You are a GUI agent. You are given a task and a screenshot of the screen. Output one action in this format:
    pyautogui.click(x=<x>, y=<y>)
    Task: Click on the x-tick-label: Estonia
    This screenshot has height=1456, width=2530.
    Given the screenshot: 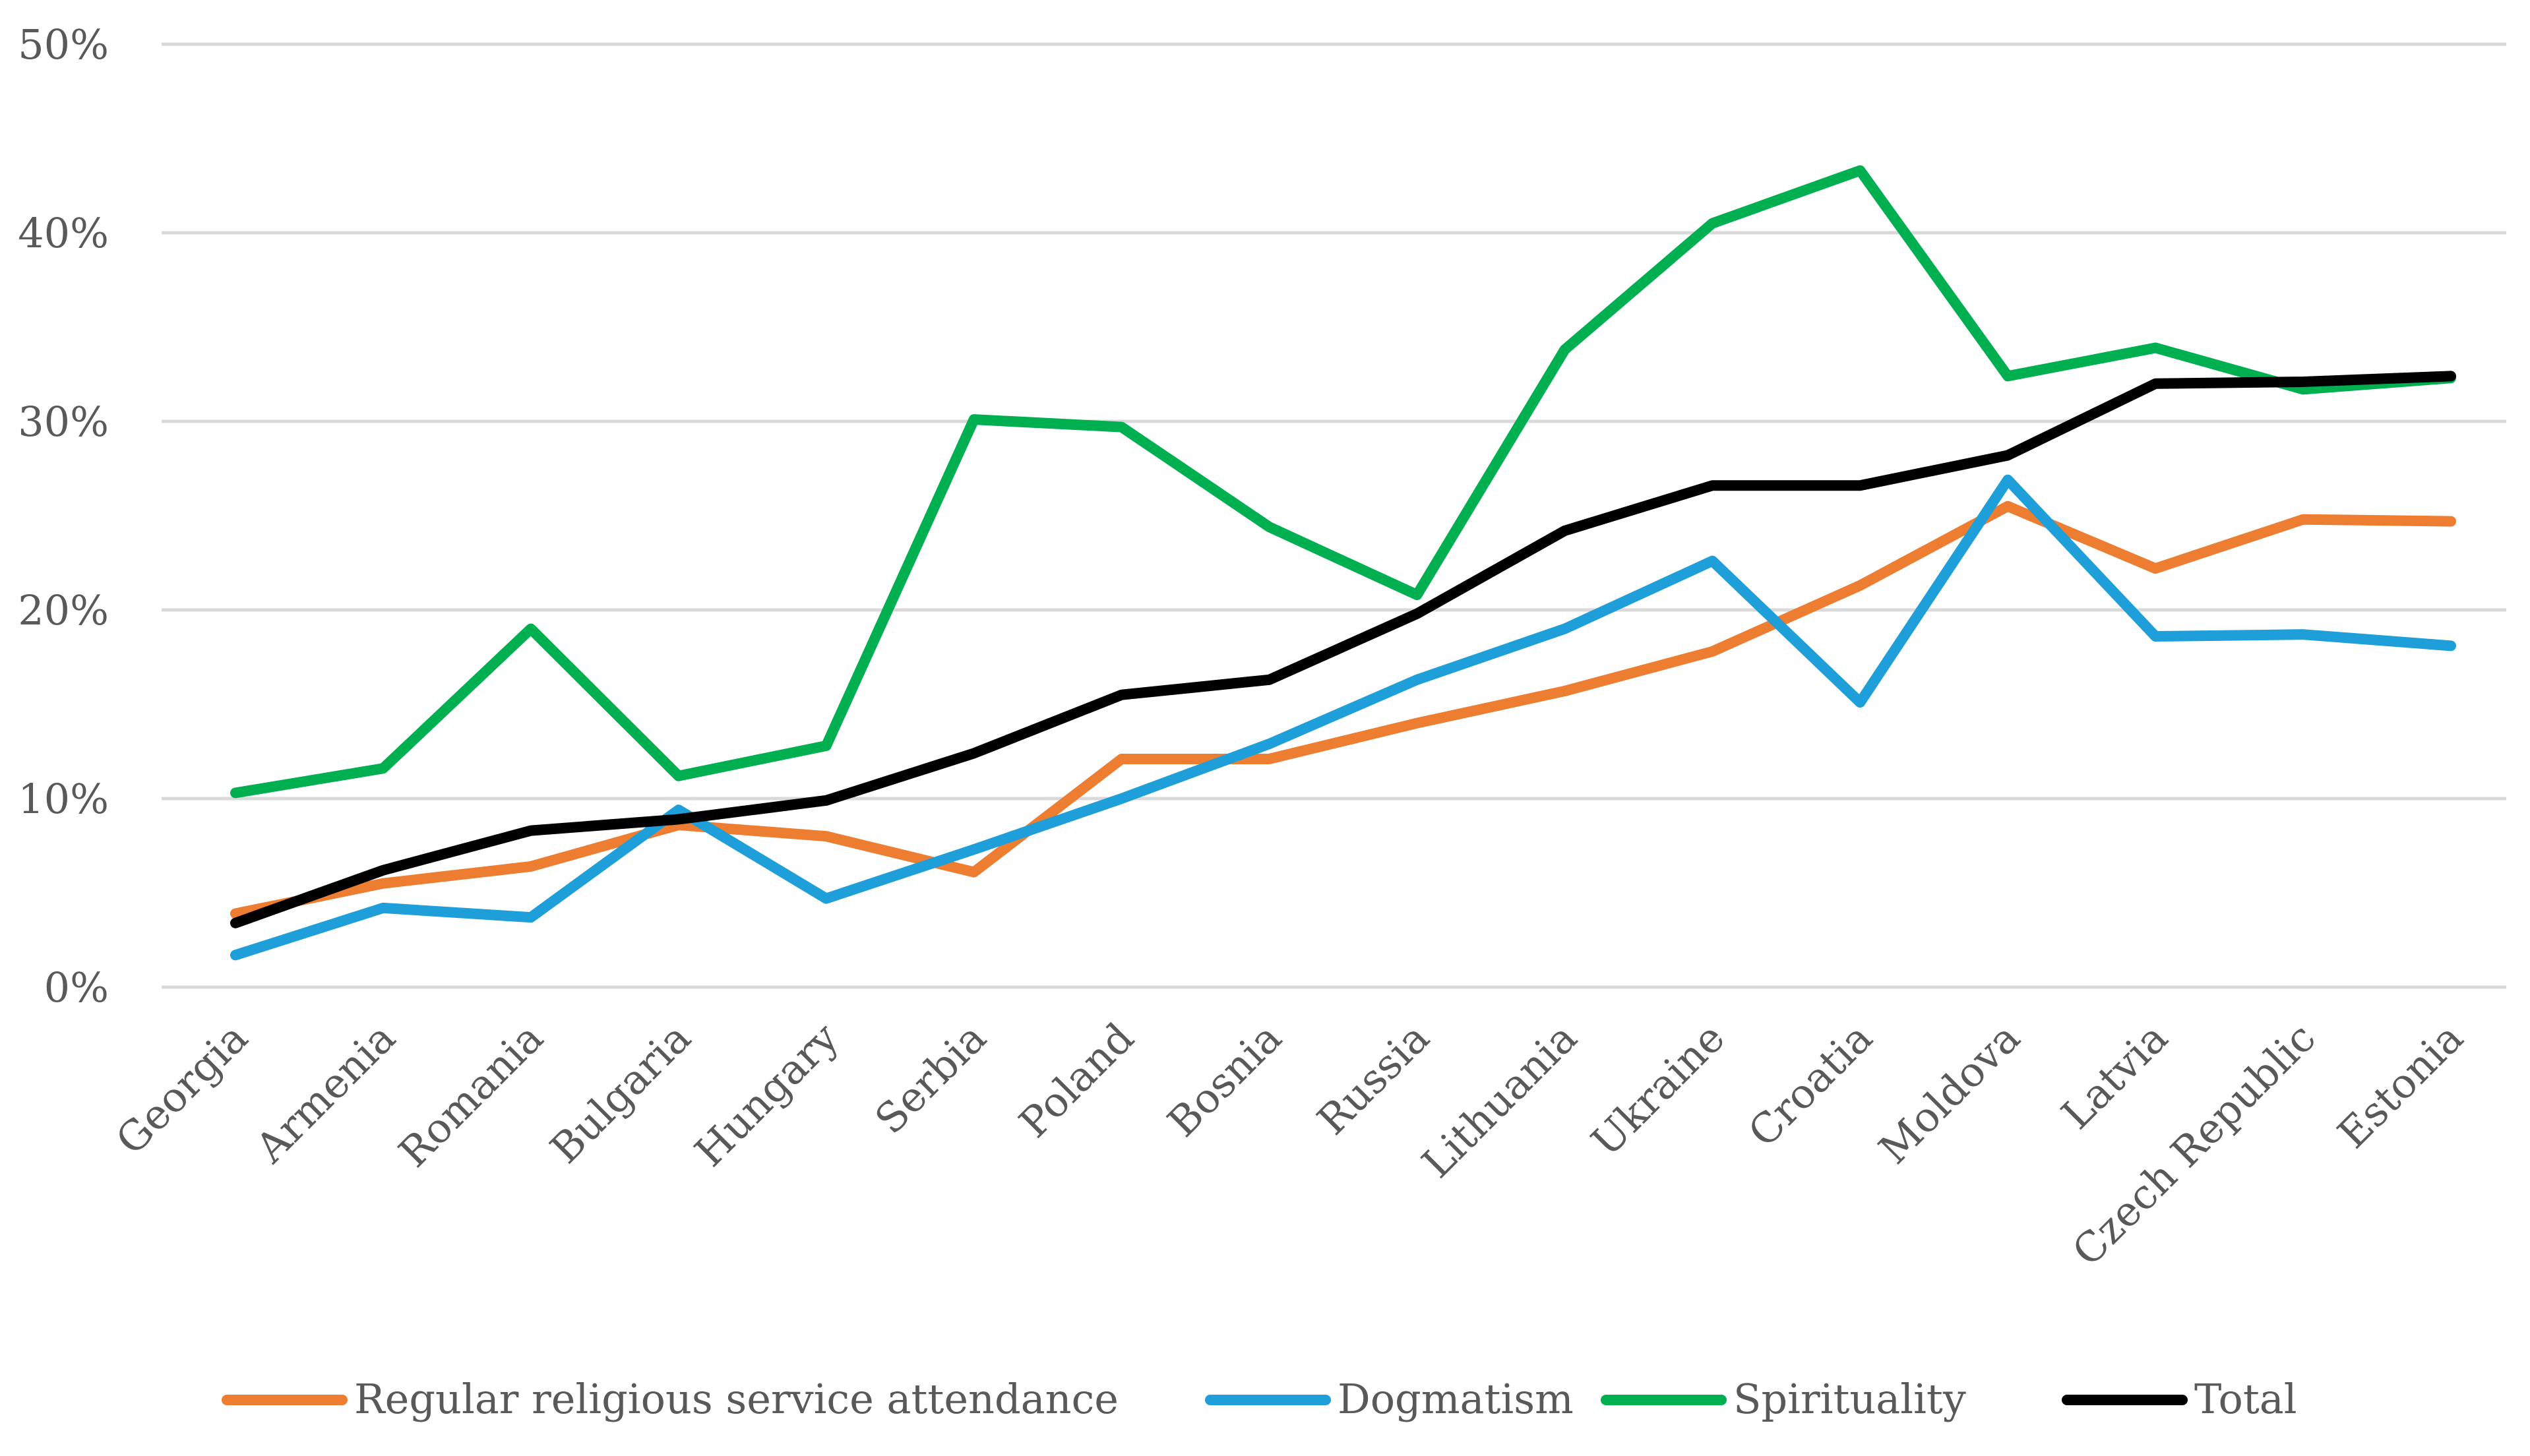 What is the action you would take?
    pyautogui.click(x=2400, y=1086)
    